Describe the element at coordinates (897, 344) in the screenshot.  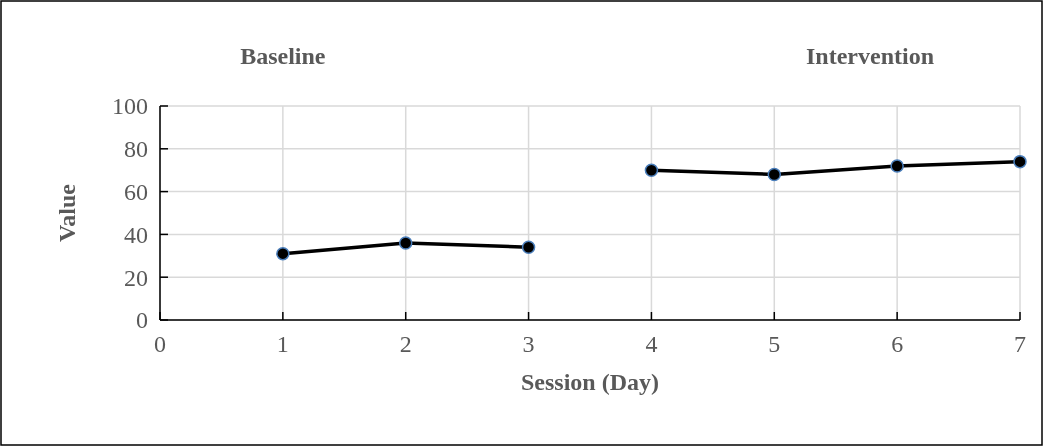
I see `x-tick-label: 6` at that location.